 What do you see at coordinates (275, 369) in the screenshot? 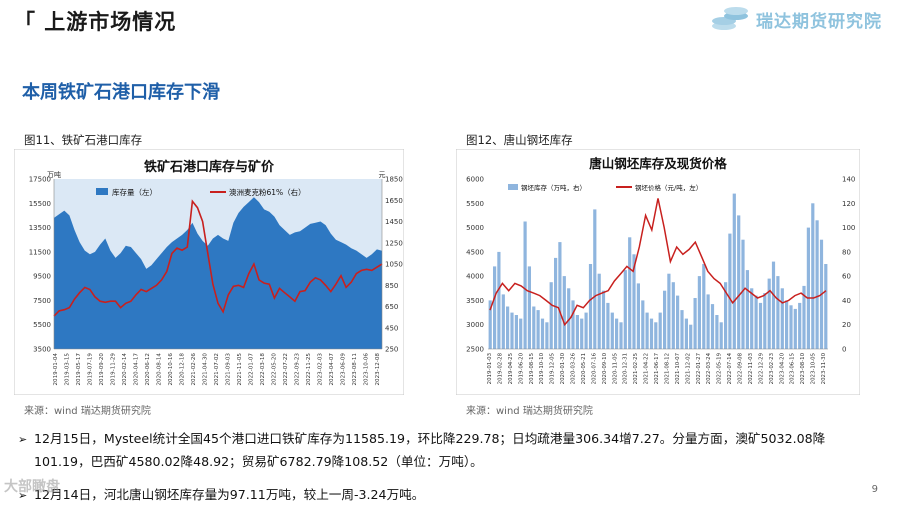
I see `chart1-xtick: 2022-05-20` at bounding box center [275, 369].